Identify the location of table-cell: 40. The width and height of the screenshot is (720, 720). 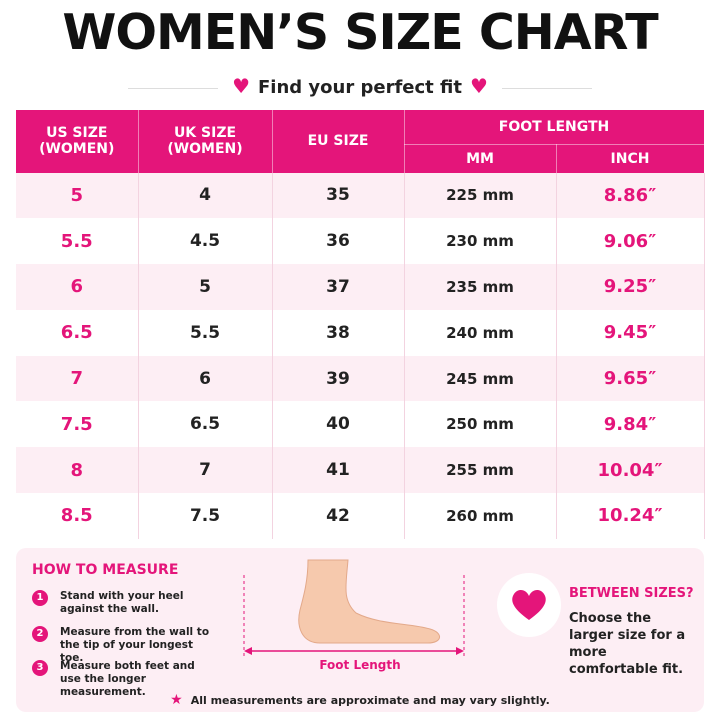
(338, 424).